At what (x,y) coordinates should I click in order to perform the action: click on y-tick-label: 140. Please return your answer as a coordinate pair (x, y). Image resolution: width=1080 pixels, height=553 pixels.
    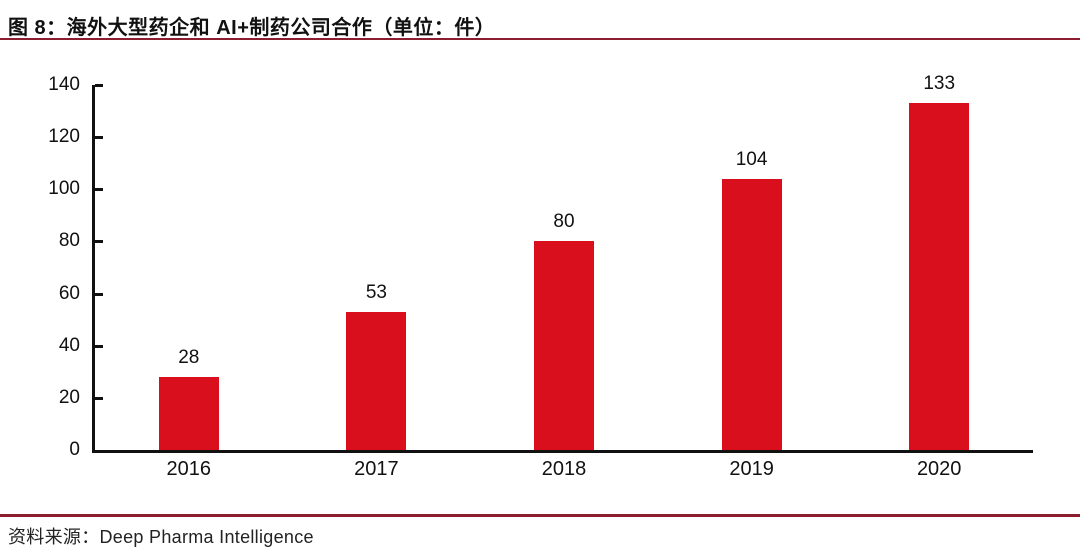
    Looking at the image, I should click on (64, 84).